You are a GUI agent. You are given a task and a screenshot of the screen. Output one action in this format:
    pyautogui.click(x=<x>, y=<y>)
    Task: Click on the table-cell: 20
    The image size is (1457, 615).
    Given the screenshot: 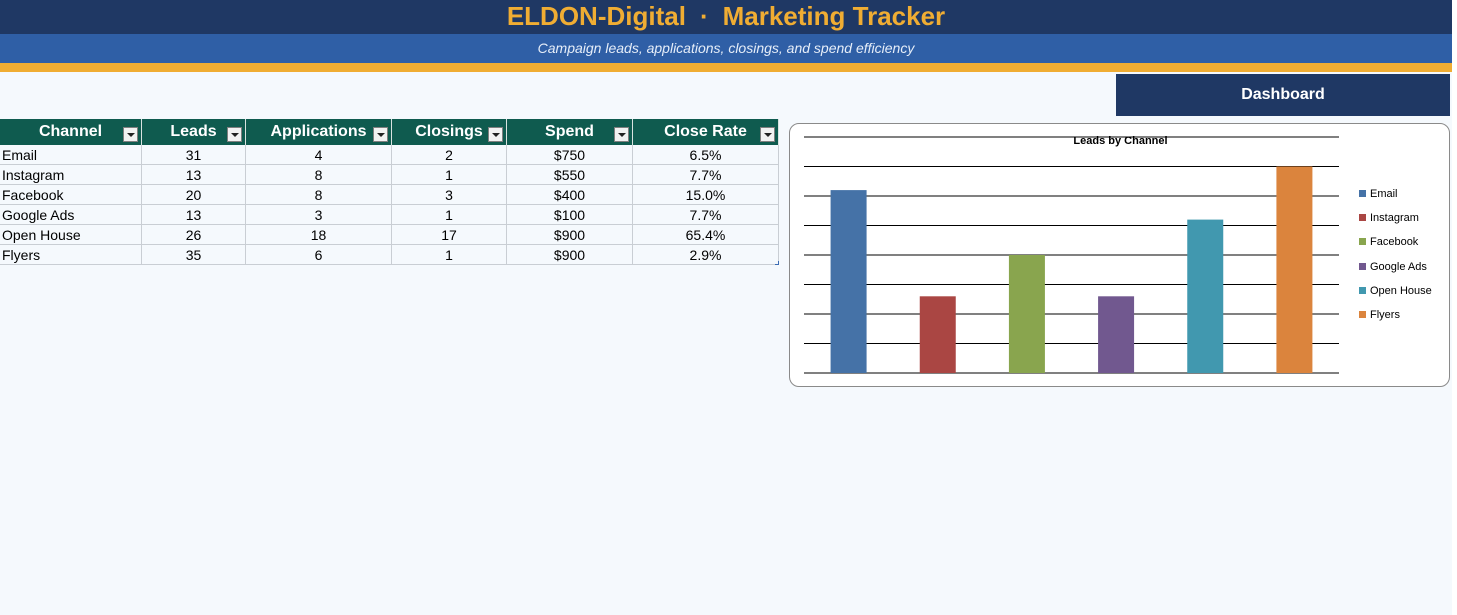 What is the action you would take?
    pyautogui.click(x=193, y=194)
    